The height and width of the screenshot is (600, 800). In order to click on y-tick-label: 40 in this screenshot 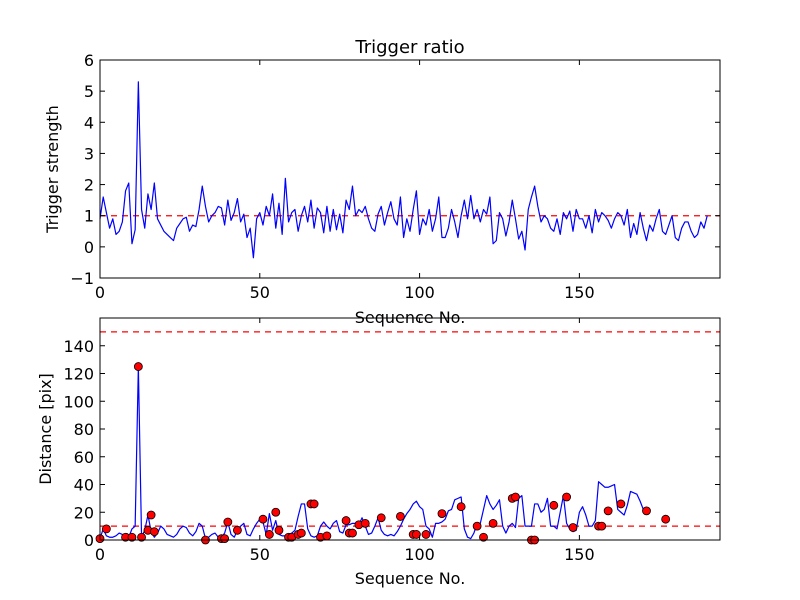, I will do `click(84, 485)`.